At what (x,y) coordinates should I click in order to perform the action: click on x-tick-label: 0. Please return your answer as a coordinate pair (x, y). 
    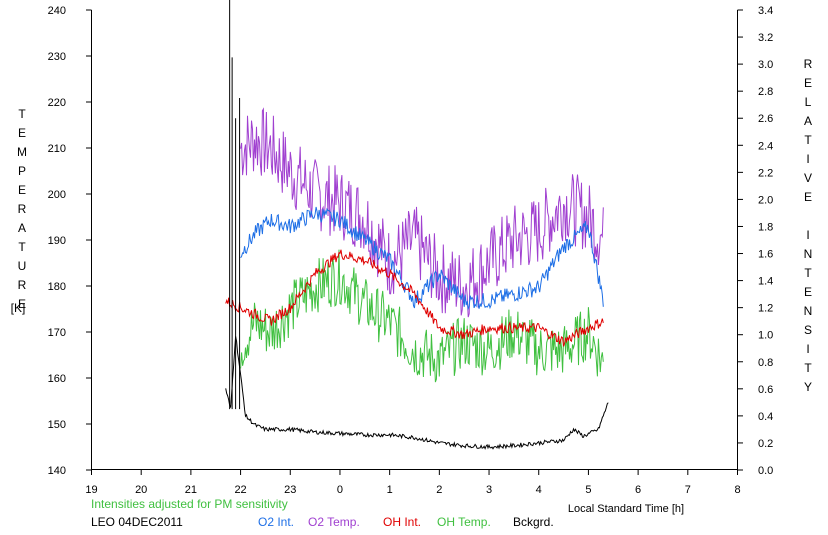
    Looking at the image, I should click on (340, 490).